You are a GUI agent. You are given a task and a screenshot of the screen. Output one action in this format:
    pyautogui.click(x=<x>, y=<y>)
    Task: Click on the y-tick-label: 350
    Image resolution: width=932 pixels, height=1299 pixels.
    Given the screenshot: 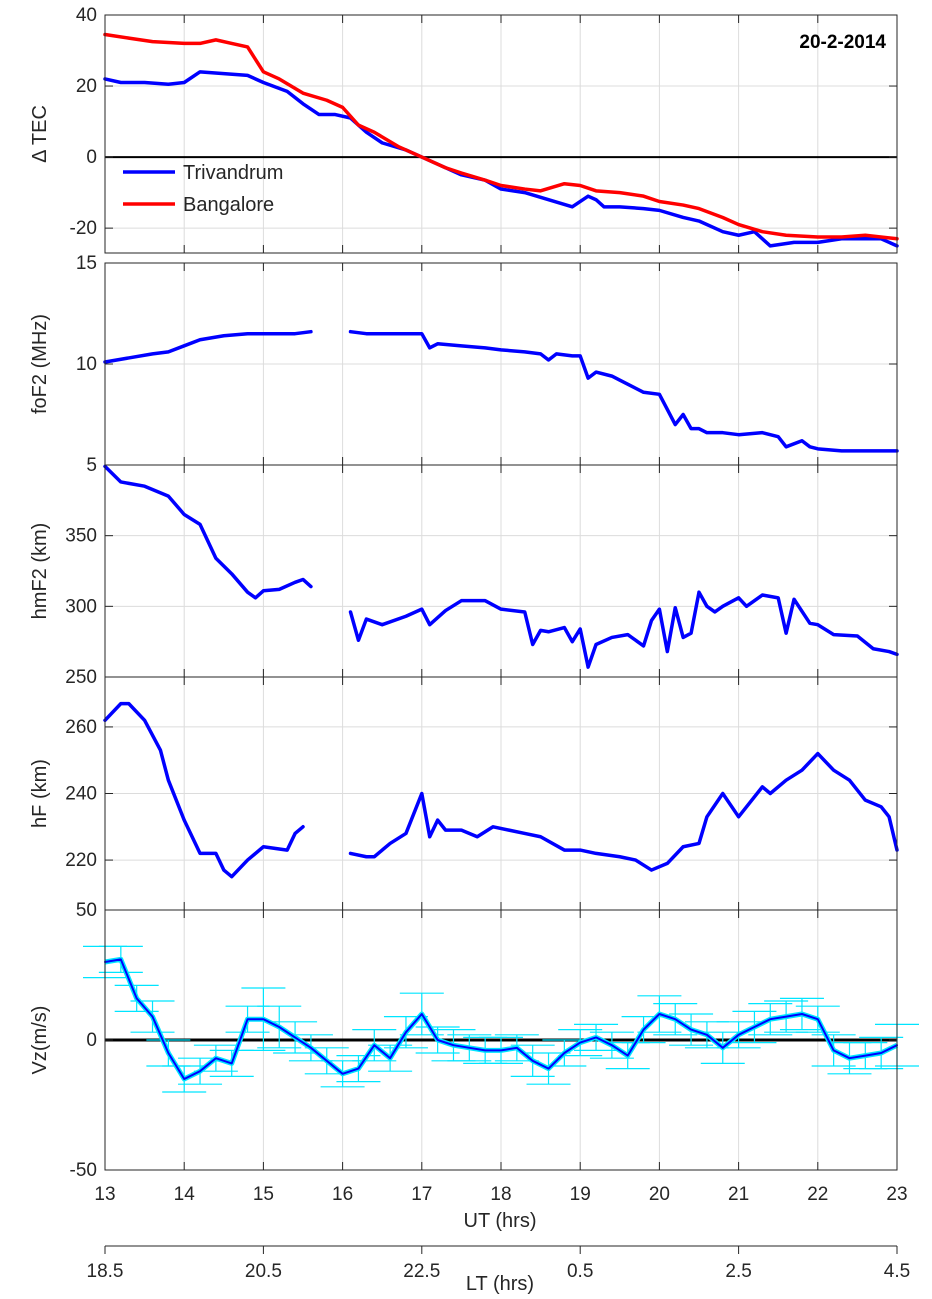 What is the action you would take?
    pyautogui.click(x=81, y=536)
    